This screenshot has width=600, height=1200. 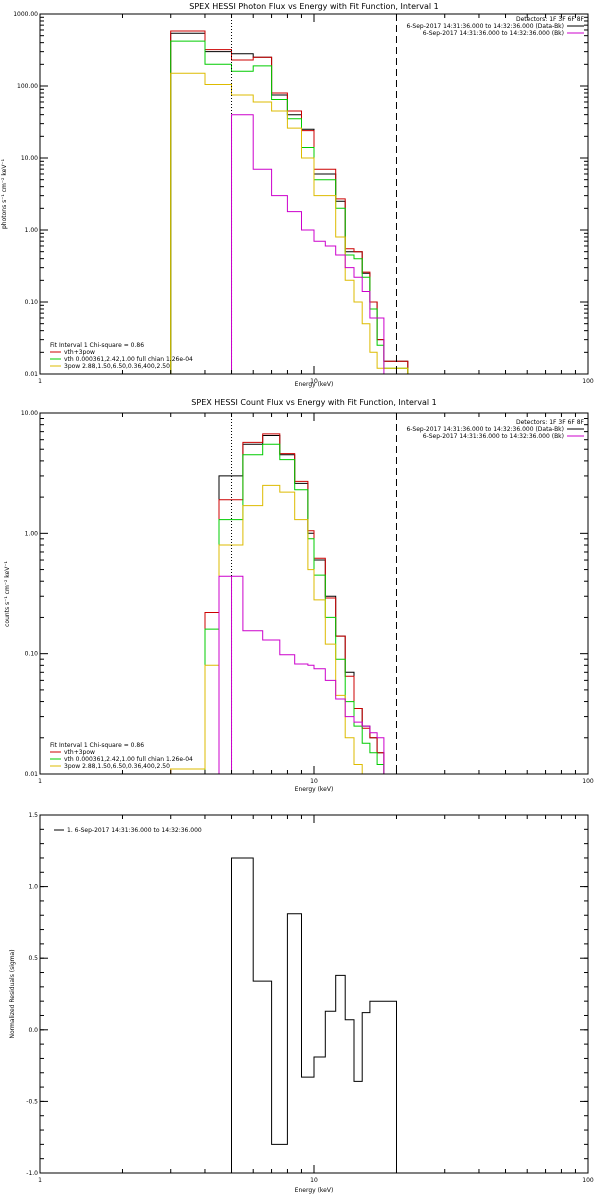 What do you see at coordinates (27, 86) in the screenshot?
I see `photon-flux-ytick-label: 100.00` at bounding box center [27, 86].